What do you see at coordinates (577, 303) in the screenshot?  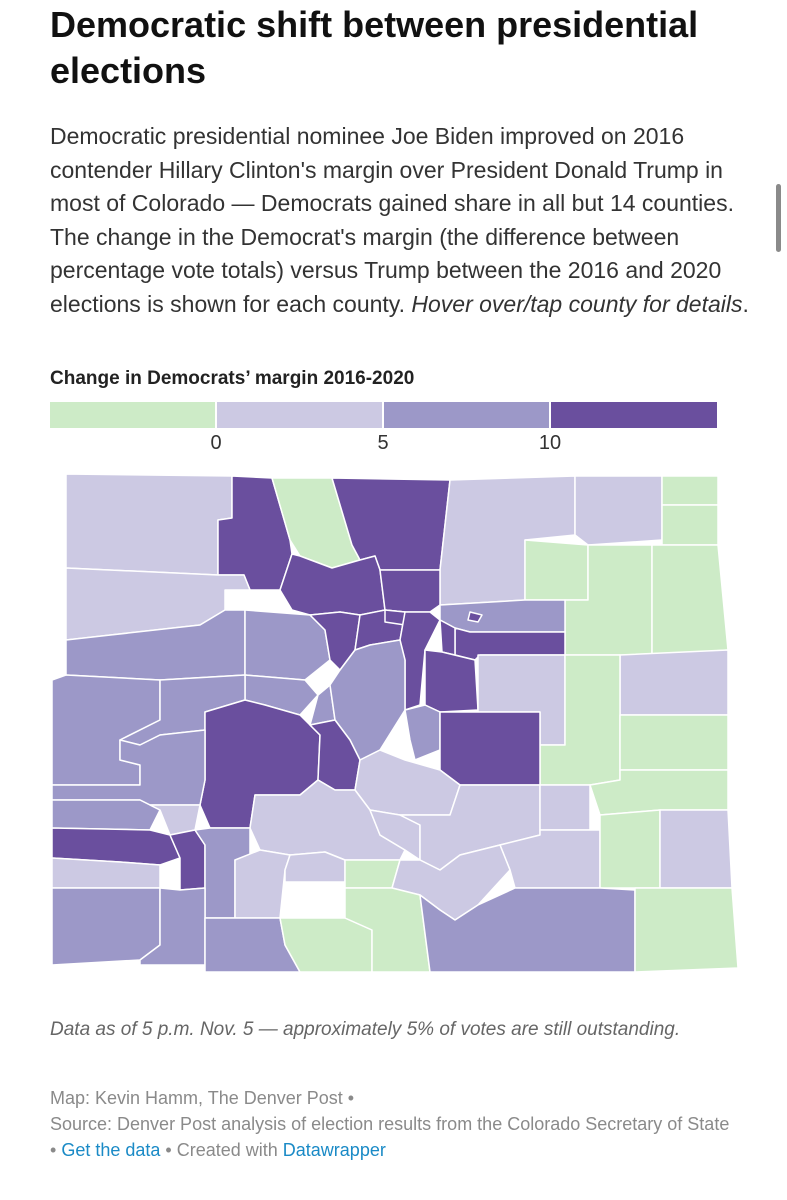 I see `description-hint: Hover over/tap county for details` at bounding box center [577, 303].